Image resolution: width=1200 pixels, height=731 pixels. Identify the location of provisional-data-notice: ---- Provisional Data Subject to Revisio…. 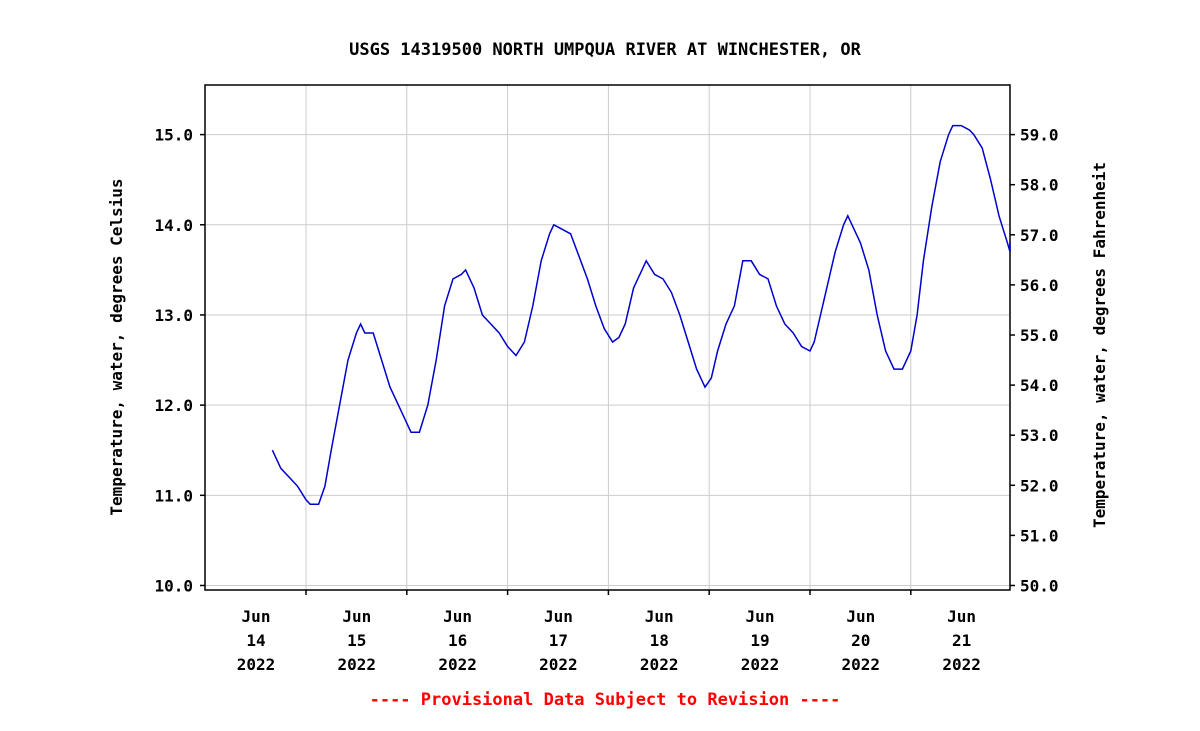
(605, 700).